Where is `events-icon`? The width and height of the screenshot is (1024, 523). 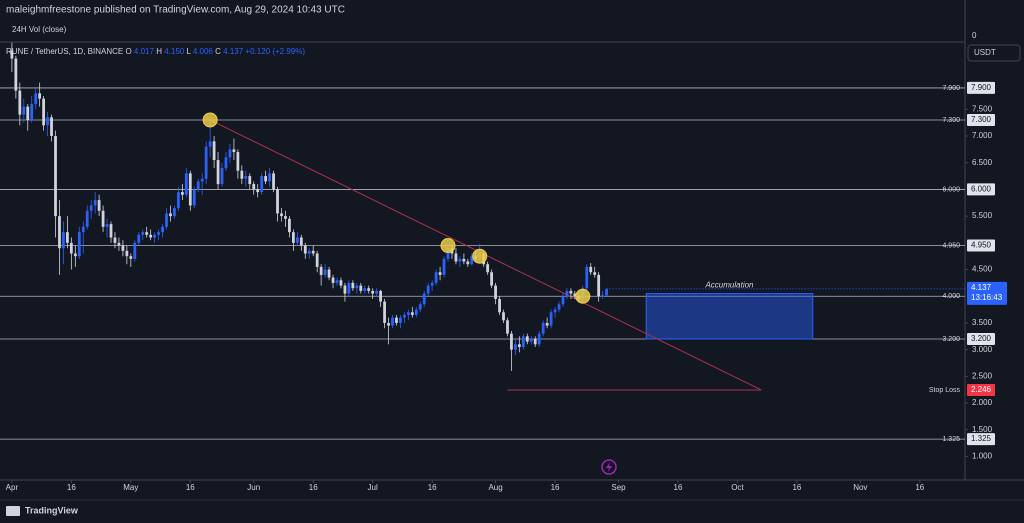 events-icon is located at coordinates (609, 467).